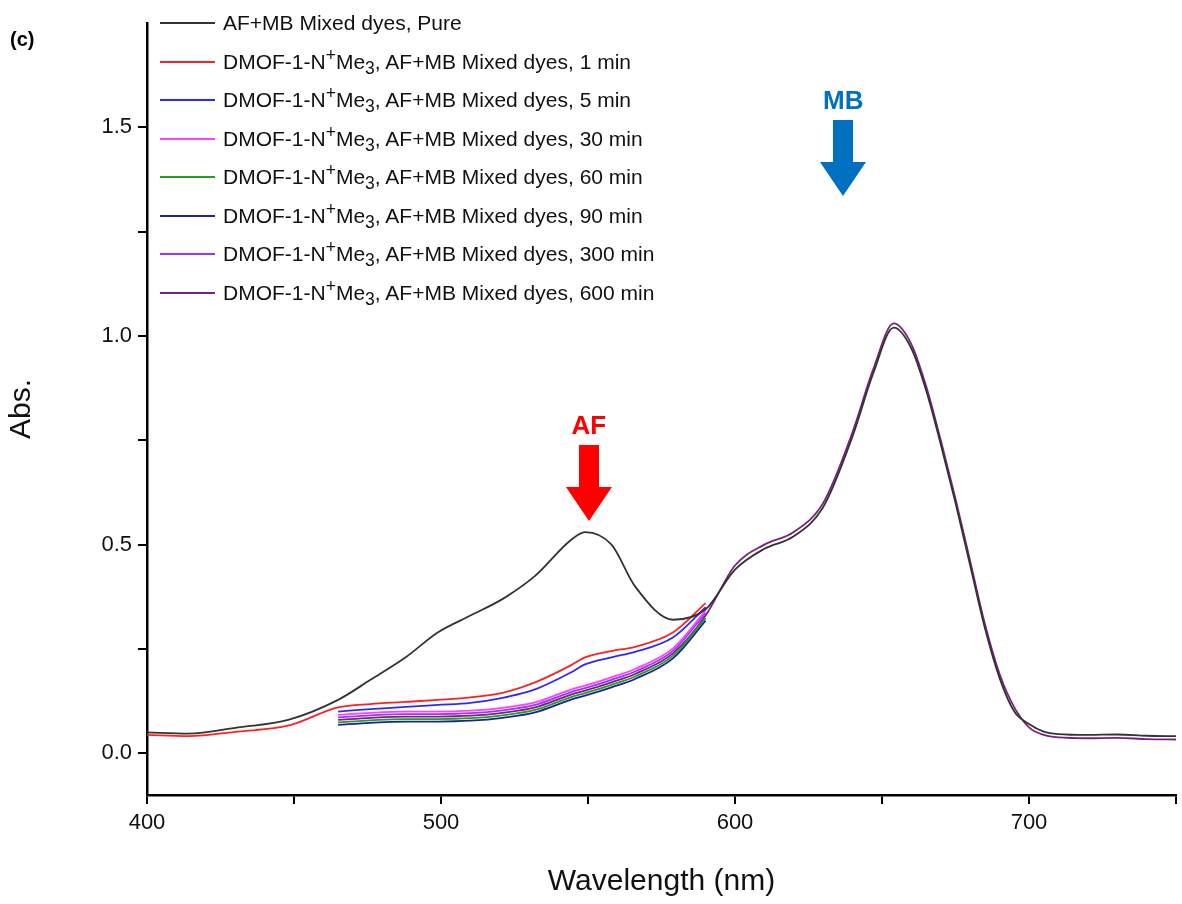 Image resolution: width=1182 pixels, height=904 pixels. What do you see at coordinates (147, 822) in the screenshot?
I see `x-tick-label: 400` at bounding box center [147, 822].